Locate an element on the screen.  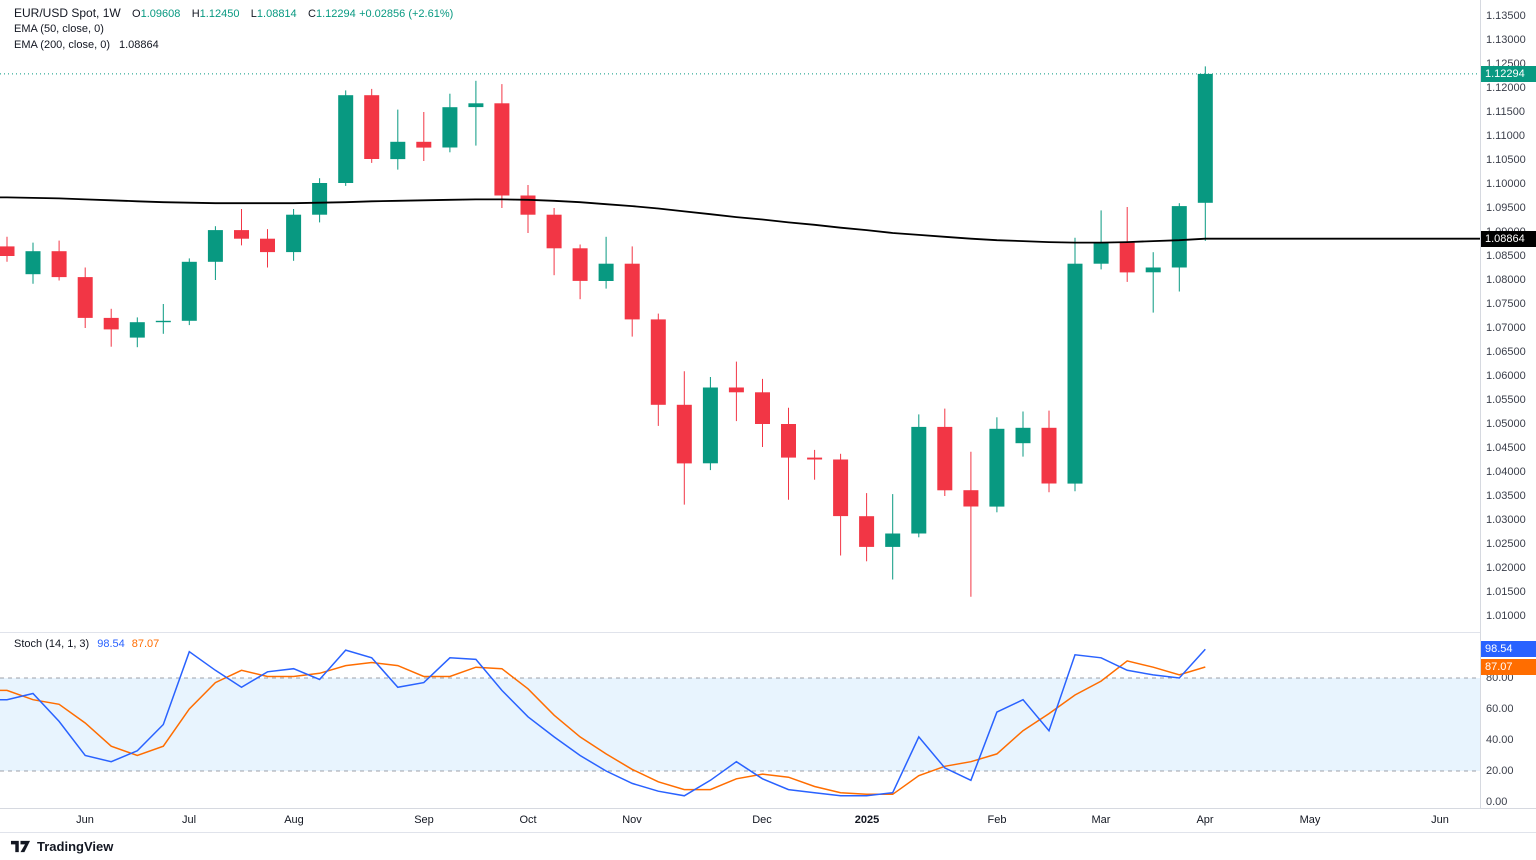
time-axis-label: Sep is located at coordinates (424, 820).